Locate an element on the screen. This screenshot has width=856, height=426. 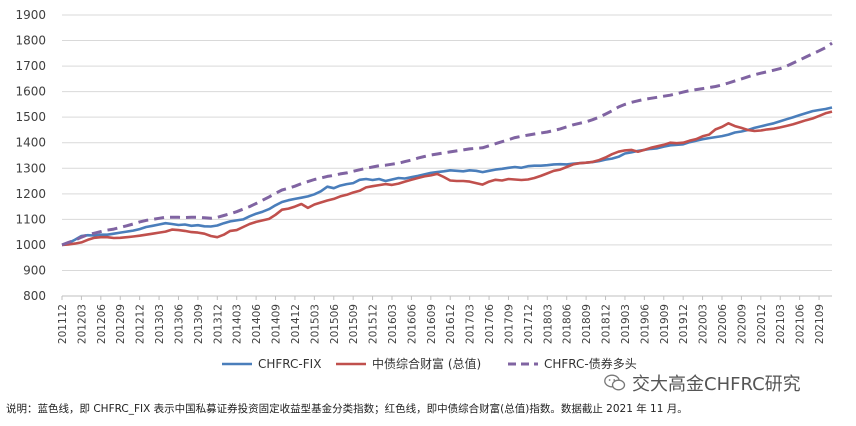
x-tick-label: 201503 is located at coordinates (315, 324).